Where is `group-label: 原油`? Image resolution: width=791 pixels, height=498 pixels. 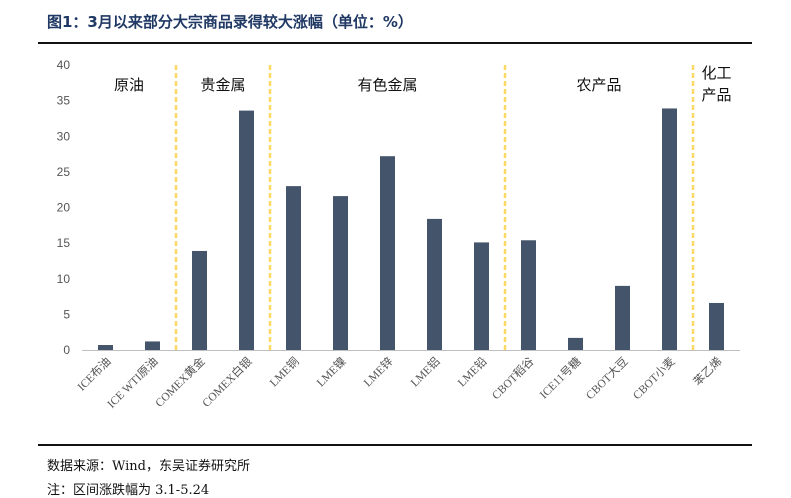 group-label: 原油 is located at coordinates (129, 85).